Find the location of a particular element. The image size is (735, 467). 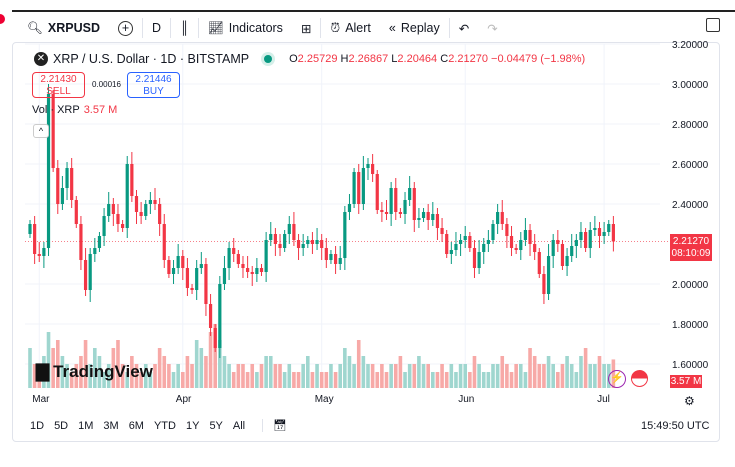

range-3m: 3M is located at coordinates (111, 425).